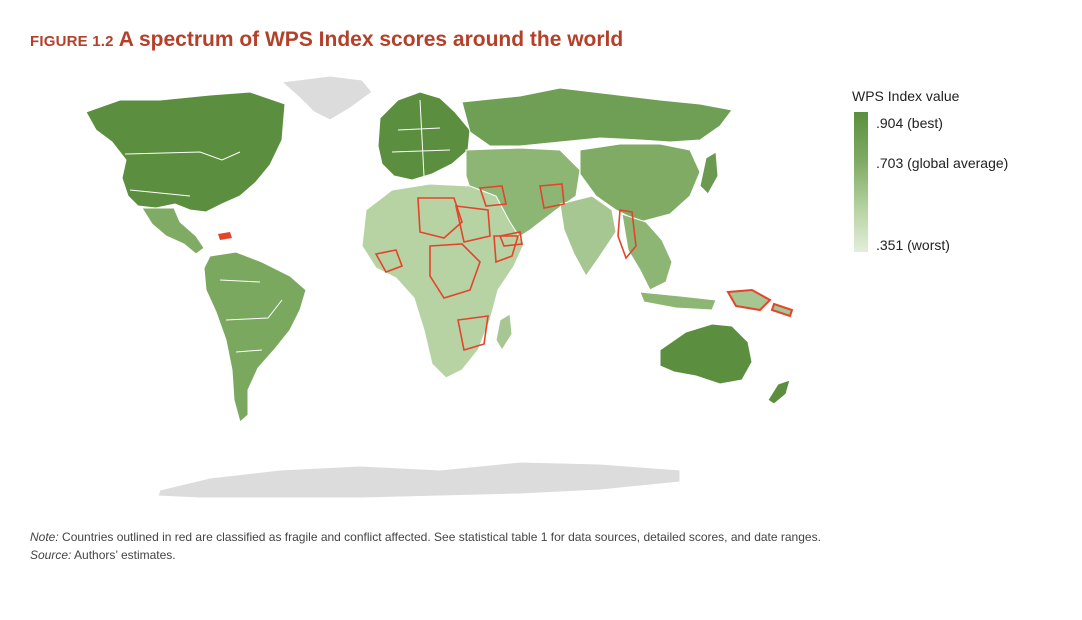 This screenshot has width=1082, height=620. Describe the element at coordinates (942, 163) in the screenshot. I see `legend-label-average: .703 (global average)` at that location.